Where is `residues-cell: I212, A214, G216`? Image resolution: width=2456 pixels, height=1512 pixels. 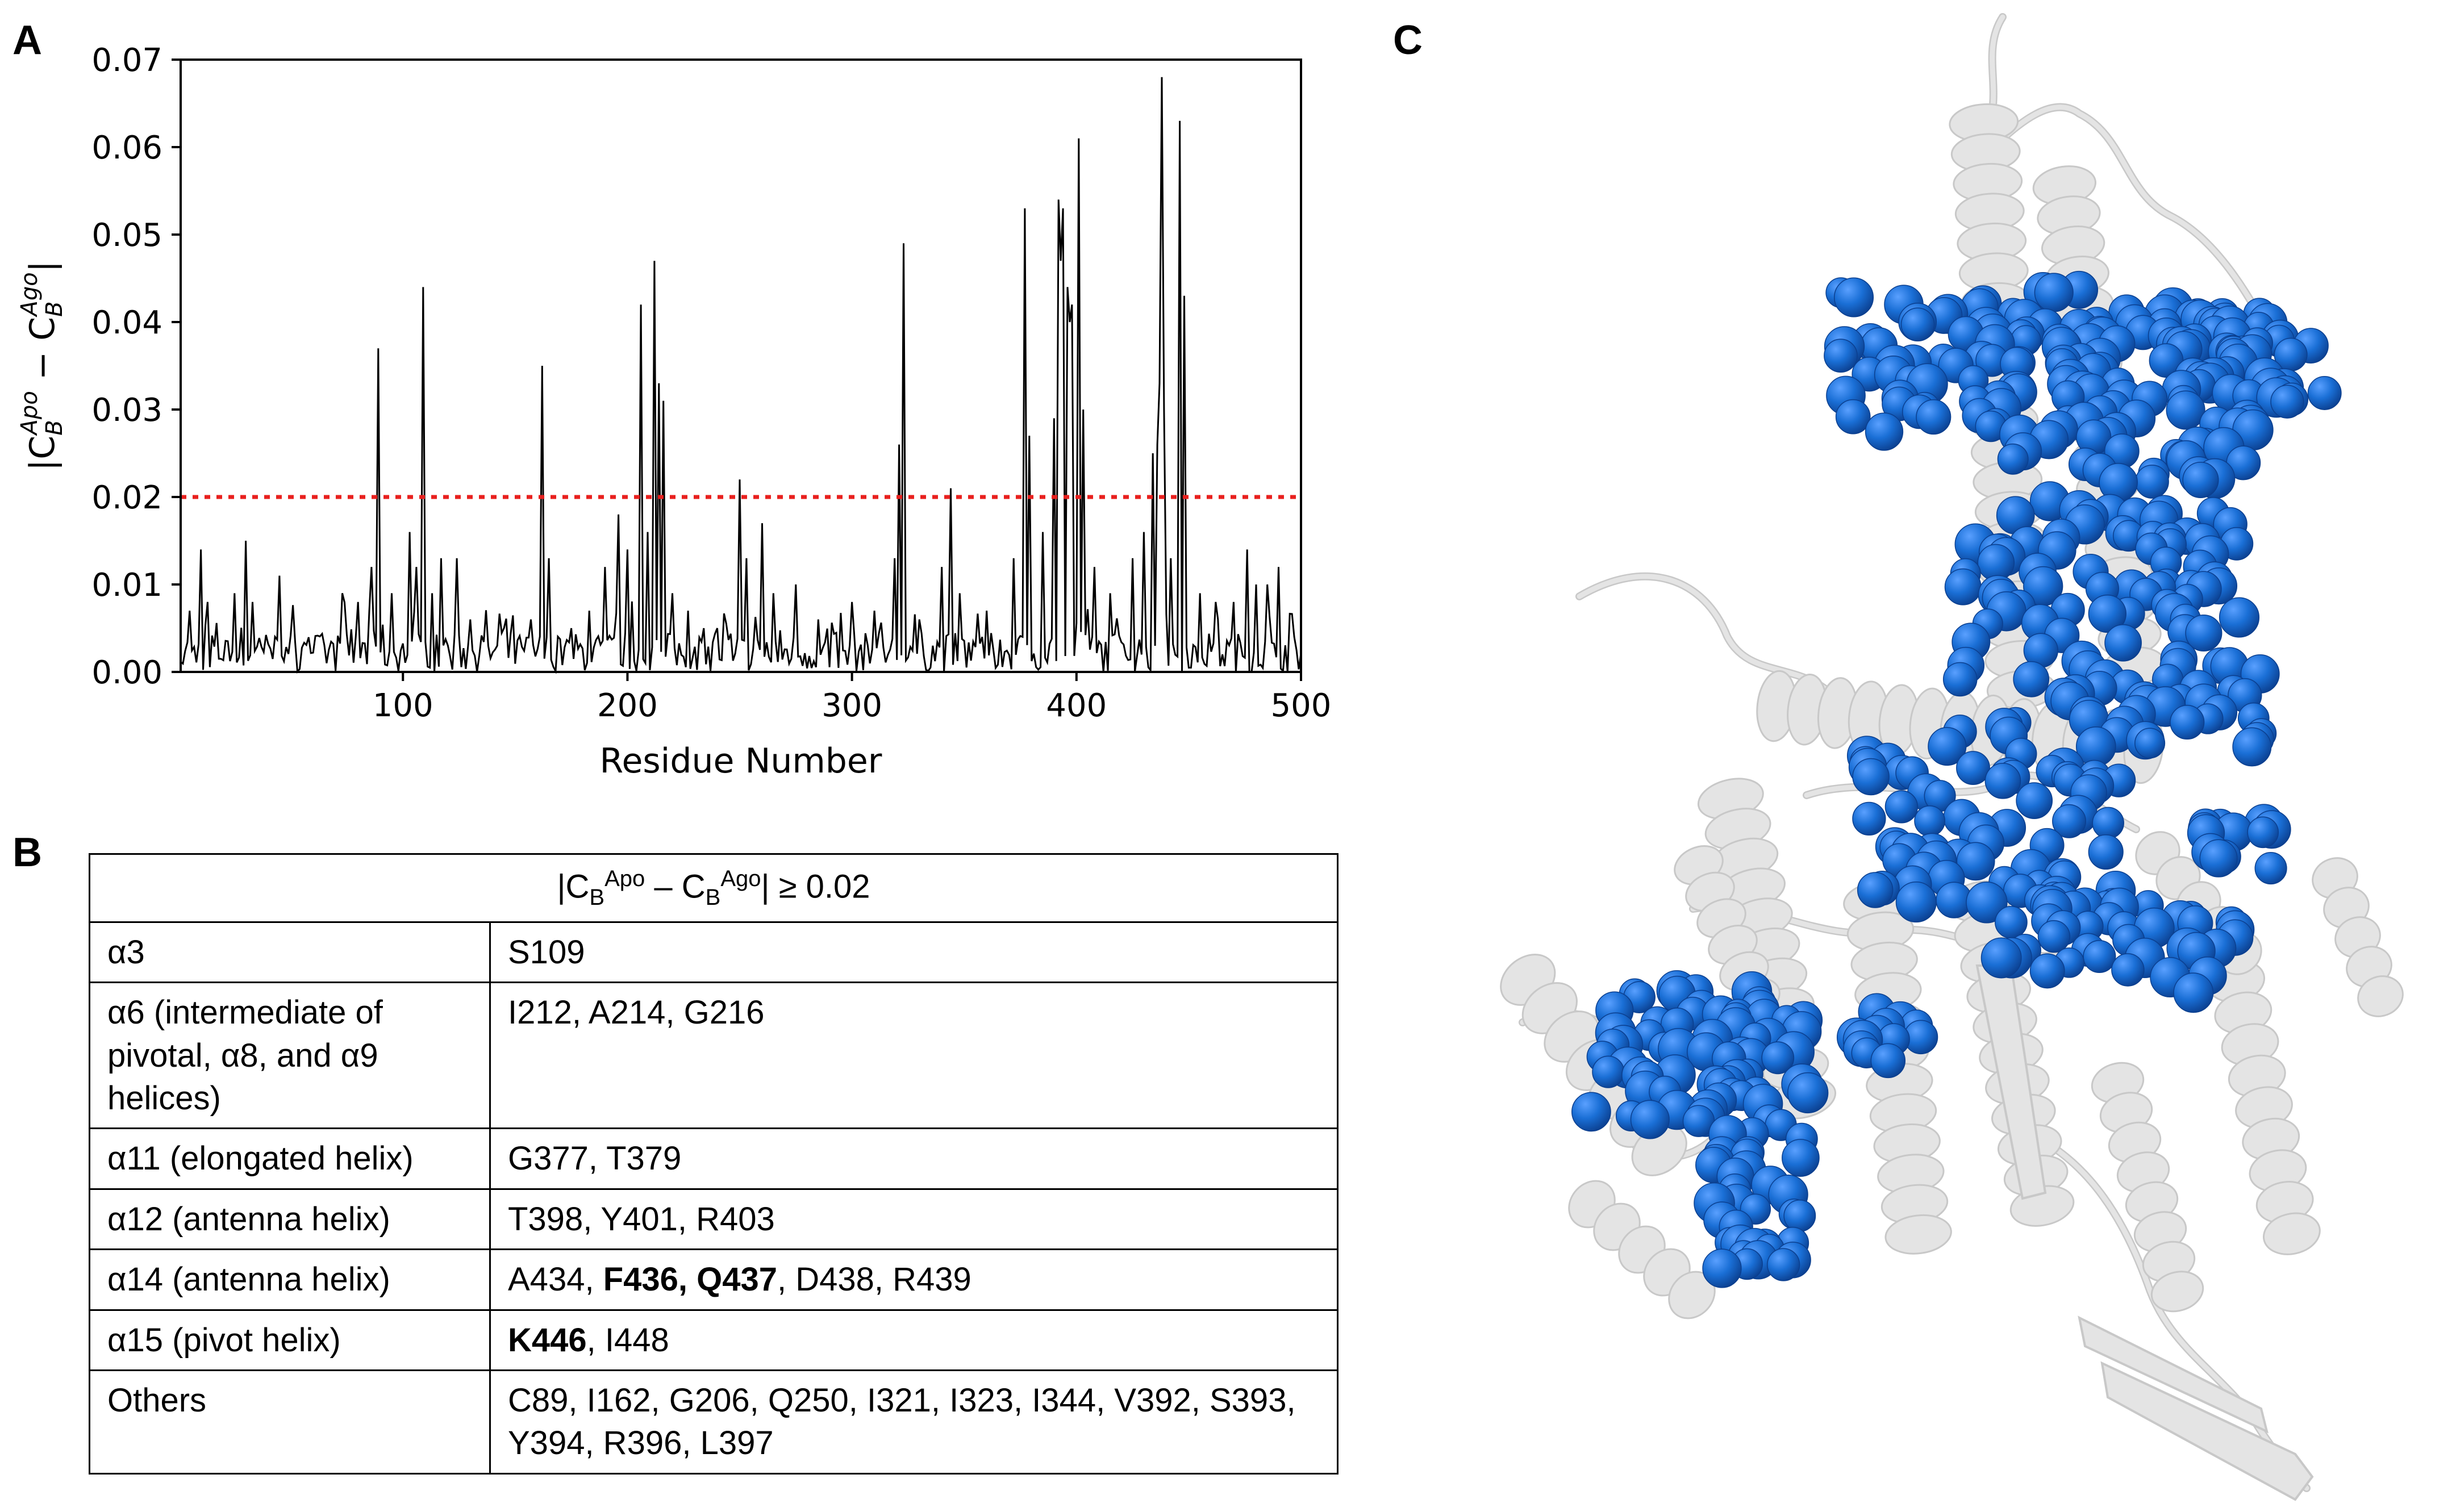 residues-cell: I212, A214, G216 is located at coordinates (914, 1055).